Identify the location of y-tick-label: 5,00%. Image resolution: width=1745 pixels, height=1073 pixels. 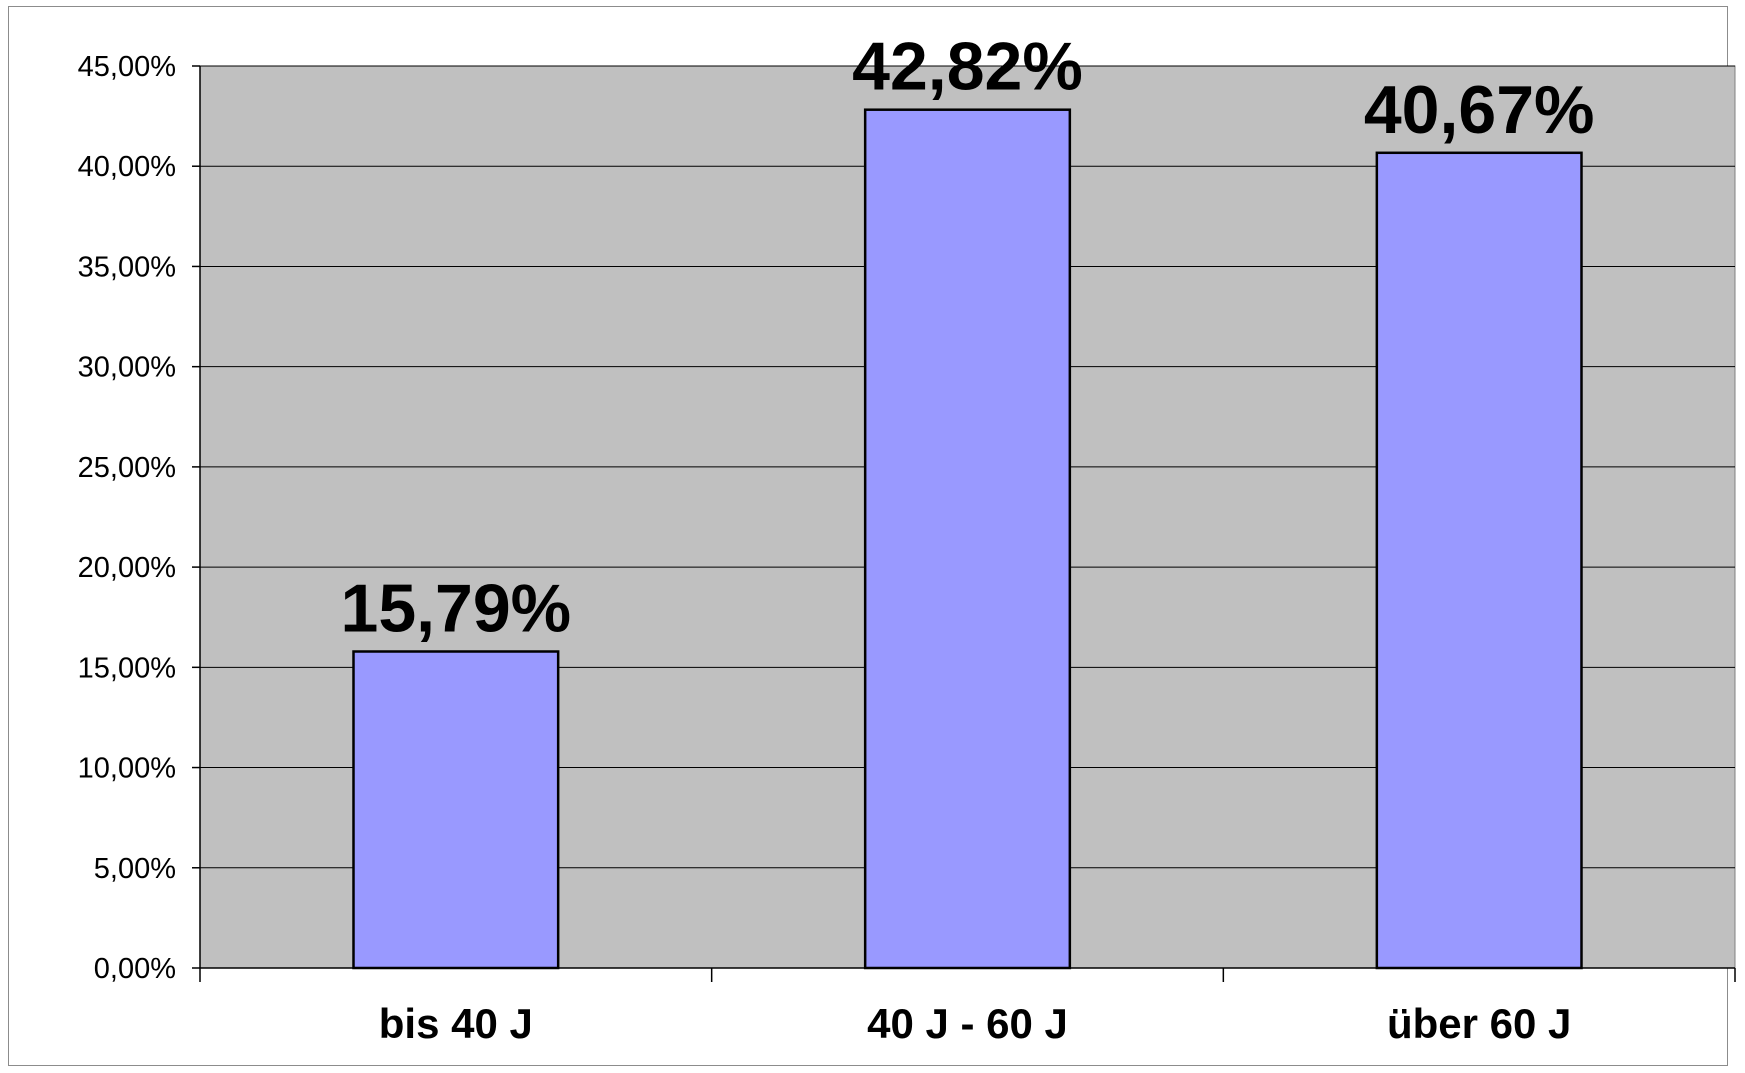
(135, 869).